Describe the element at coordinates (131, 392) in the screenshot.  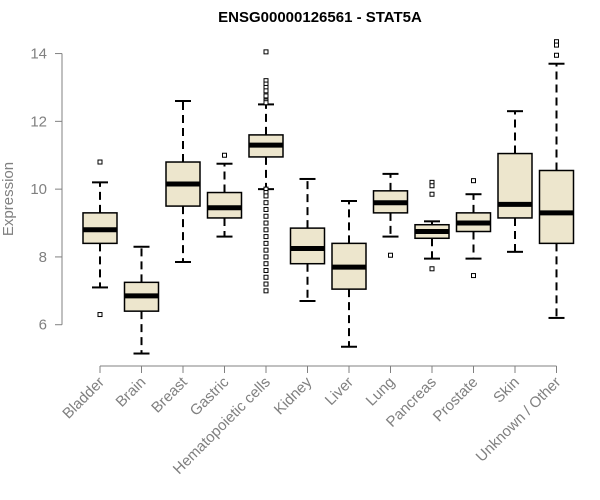
I see `x-tick-label: Brain` at that location.